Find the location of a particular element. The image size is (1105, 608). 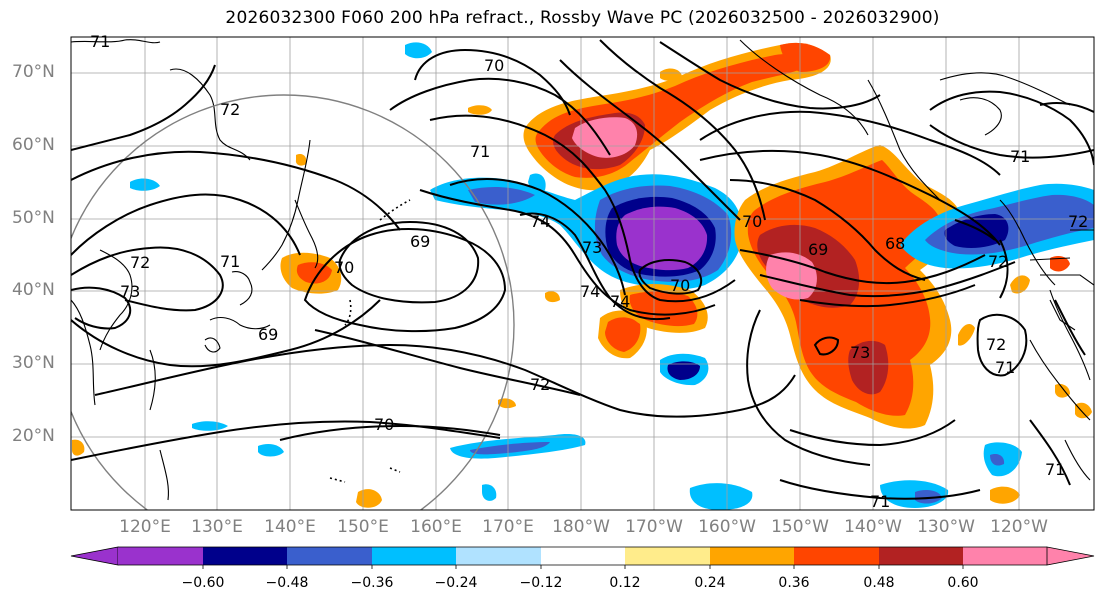

colorbar is located at coordinates (582, 557).